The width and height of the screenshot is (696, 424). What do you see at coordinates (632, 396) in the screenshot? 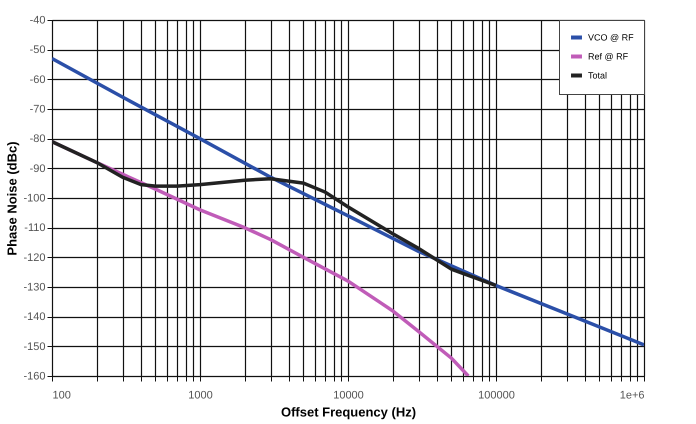
I see `x-tick-label: 1e+6` at bounding box center [632, 396].